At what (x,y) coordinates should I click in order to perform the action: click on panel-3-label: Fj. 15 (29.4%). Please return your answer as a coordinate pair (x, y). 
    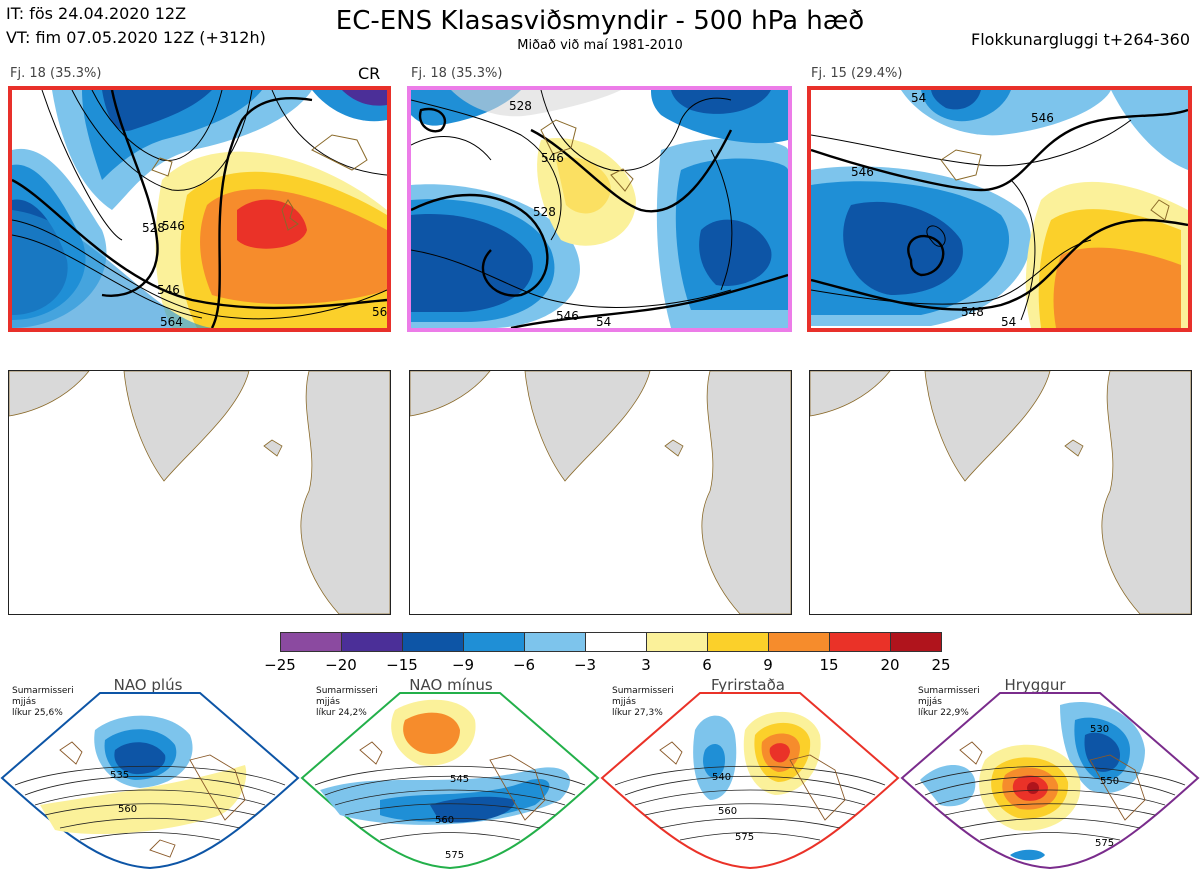
    Looking at the image, I should click on (857, 73).